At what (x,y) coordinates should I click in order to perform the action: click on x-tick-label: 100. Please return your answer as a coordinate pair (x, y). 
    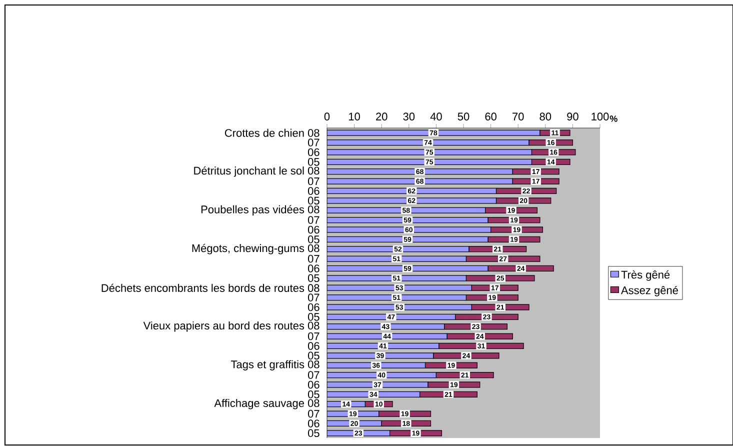
    Looking at the image, I should click on (600, 116).